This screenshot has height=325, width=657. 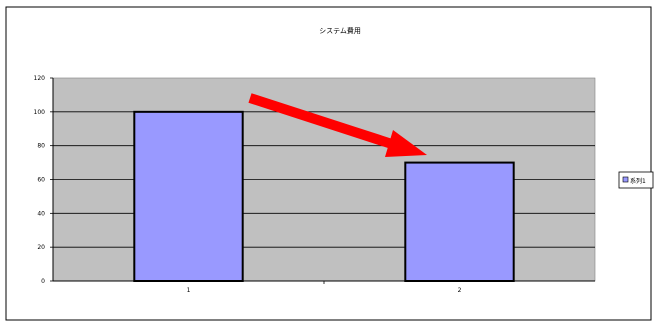 I want to click on y-tick-label: 100, so click(x=40, y=112).